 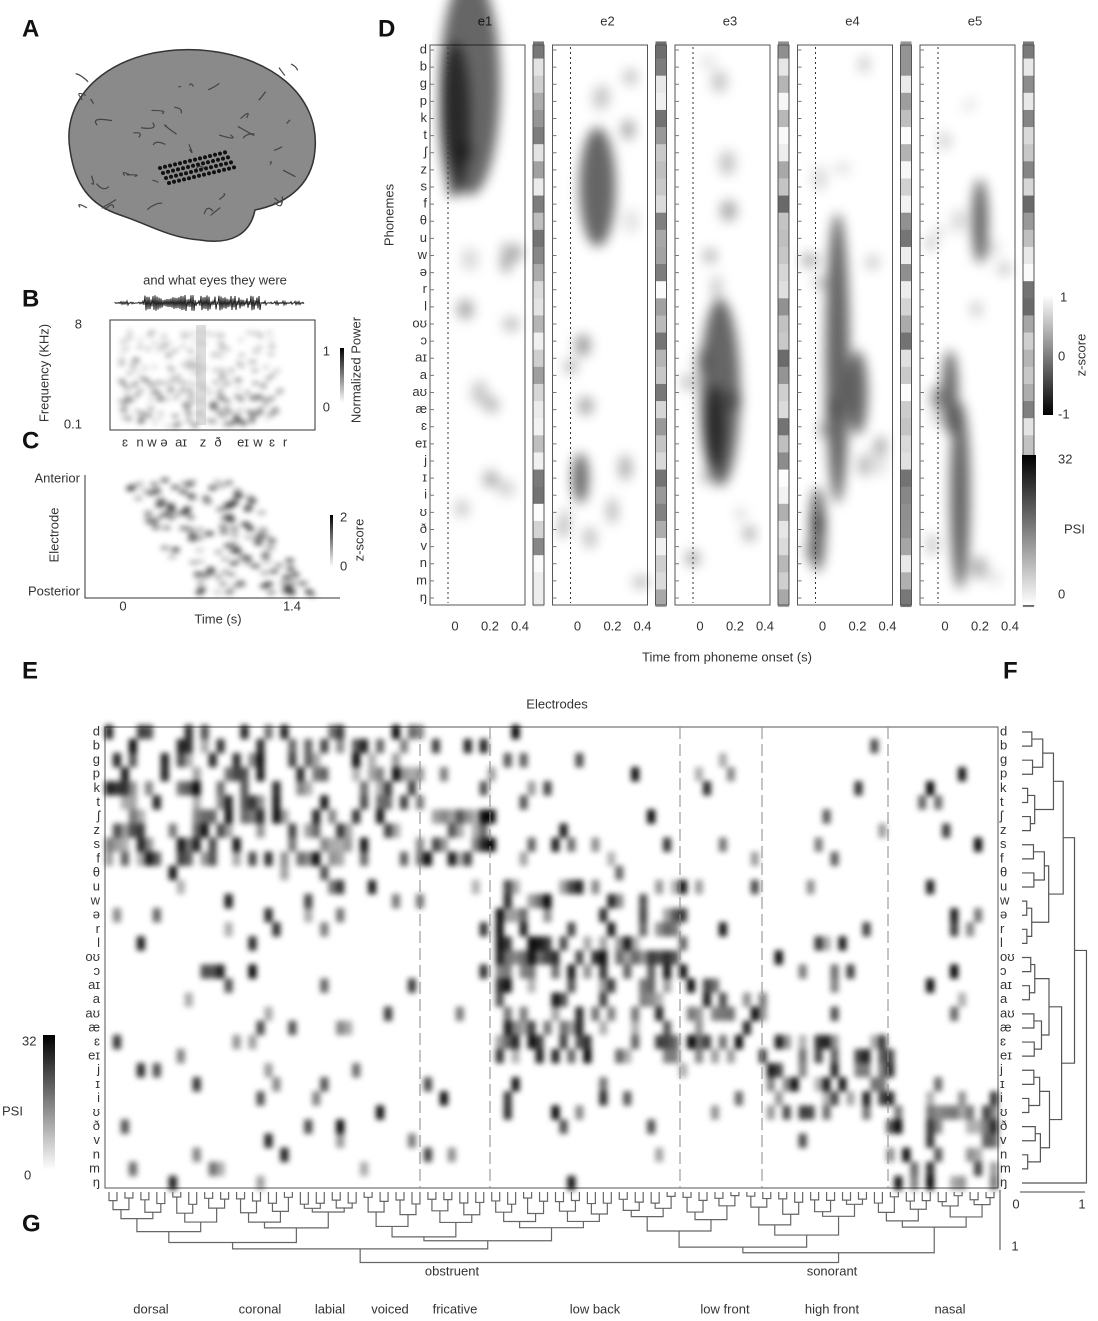 What do you see at coordinates (1003, 1111) in the screenshot?
I see `phoneme-label: ʊ` at bounding box center [1003, 1111].